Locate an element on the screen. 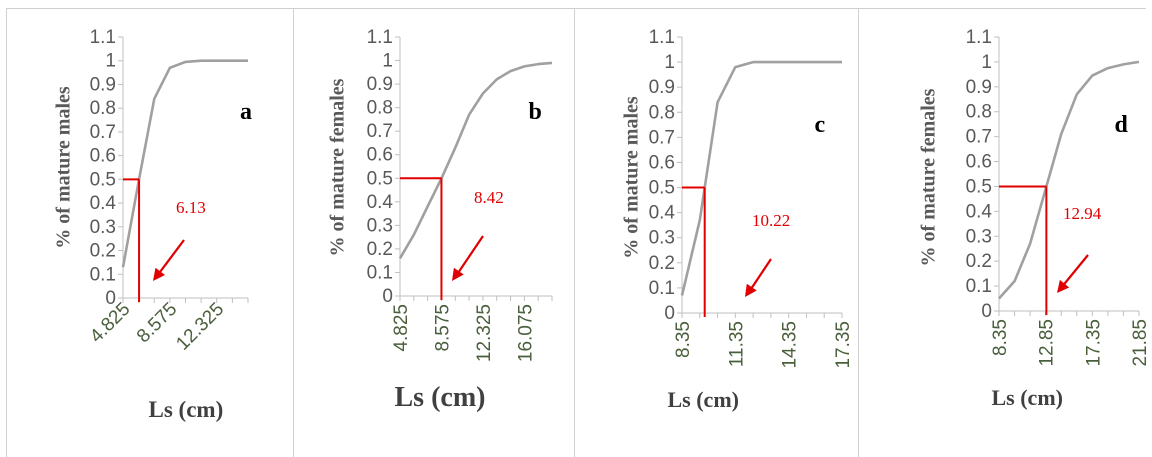 Image resolution: width=1152 pixels, height=457 pixels. panel-letter: c is located at coordinates (820, 124).